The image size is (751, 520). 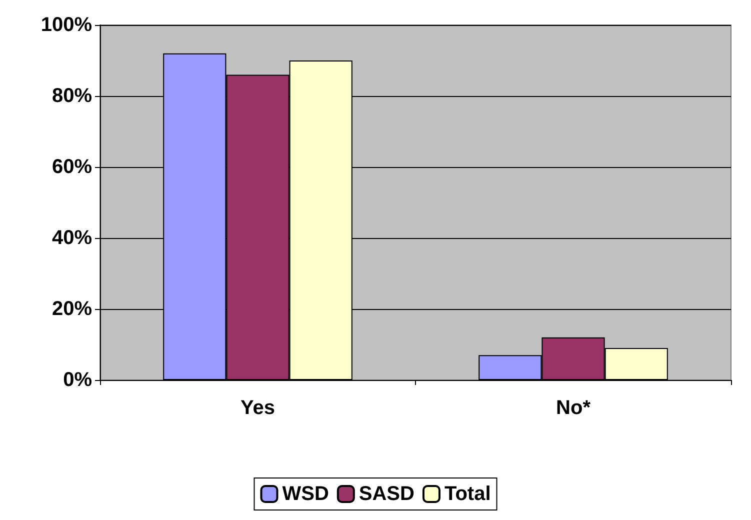 I want to click on y-tick-label: 20%, so click(x=72, y=309).